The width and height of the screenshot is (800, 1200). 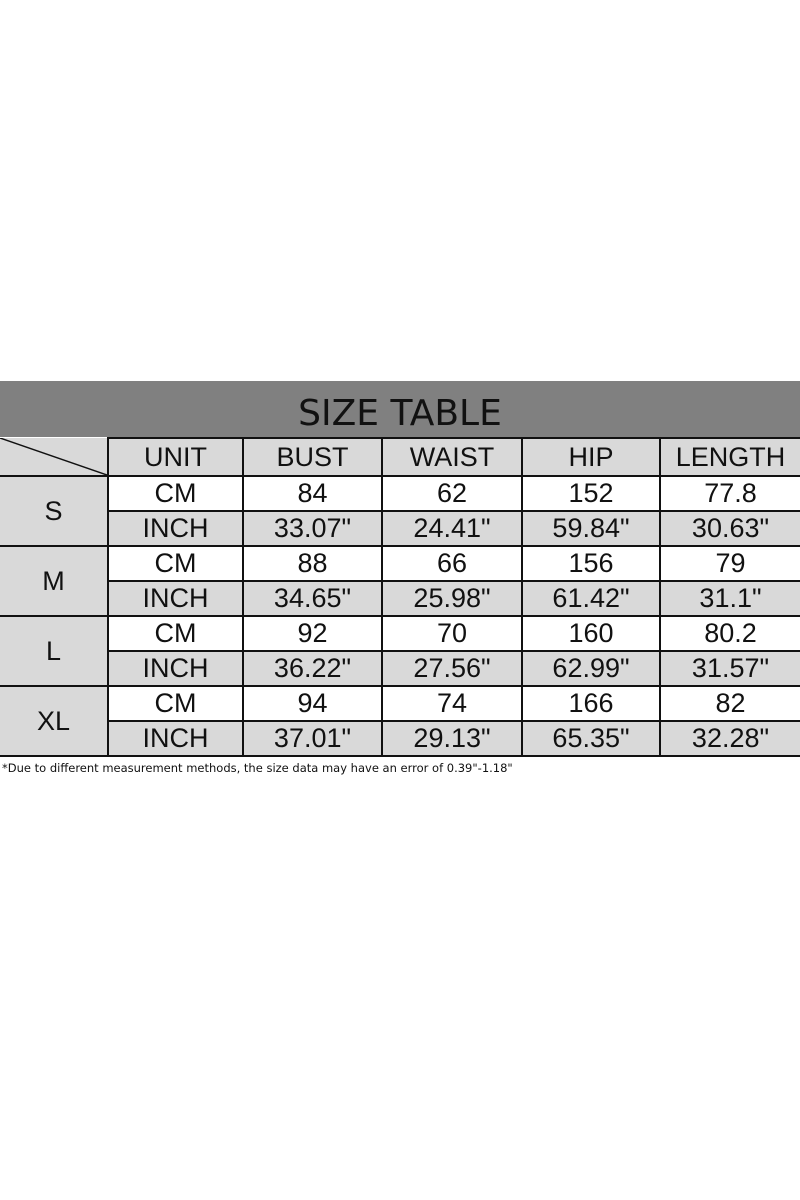 What do you see at coordinates (729, 563) in the screenshot?
I see `value-cell: 79` at bounding box center [729, 563].